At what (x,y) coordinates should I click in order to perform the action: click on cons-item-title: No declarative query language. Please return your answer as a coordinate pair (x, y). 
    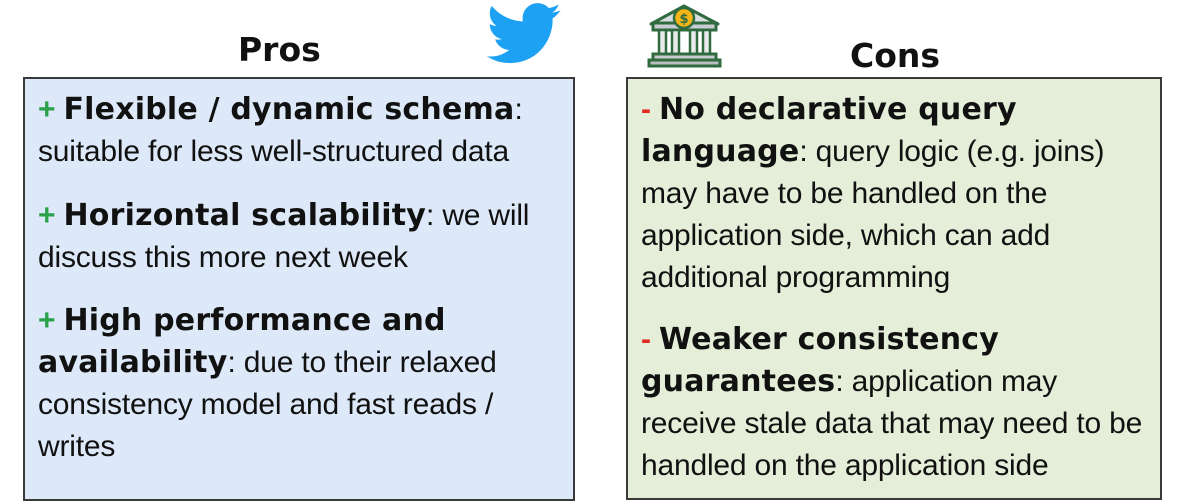
    Looking at the image, I should click on (829, 130).